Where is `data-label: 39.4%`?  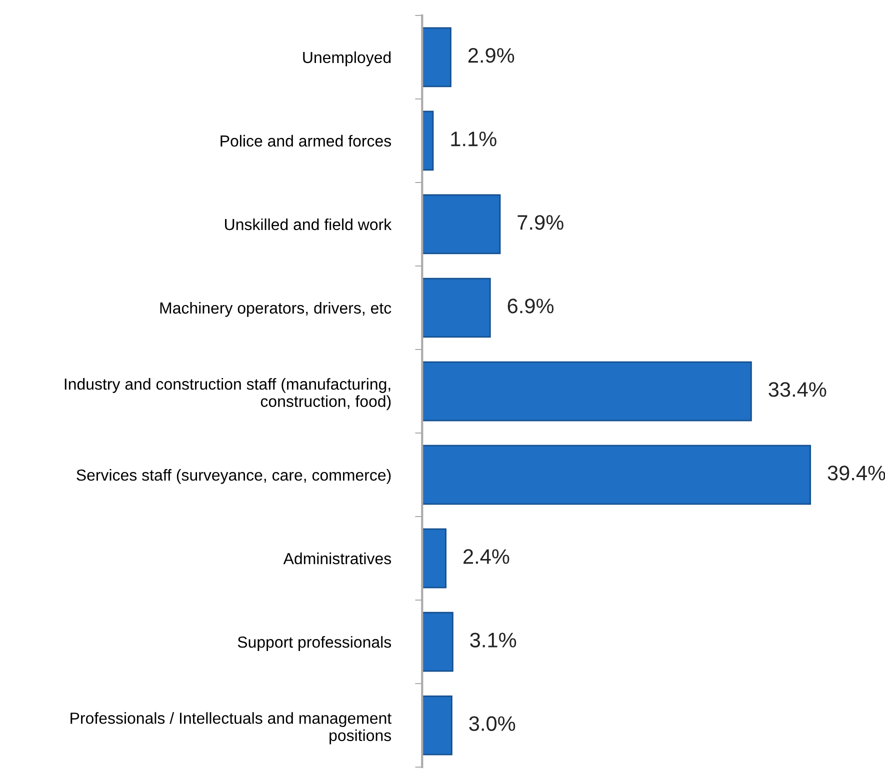 data-label: 39.4% is located at coordinates (856, 473).